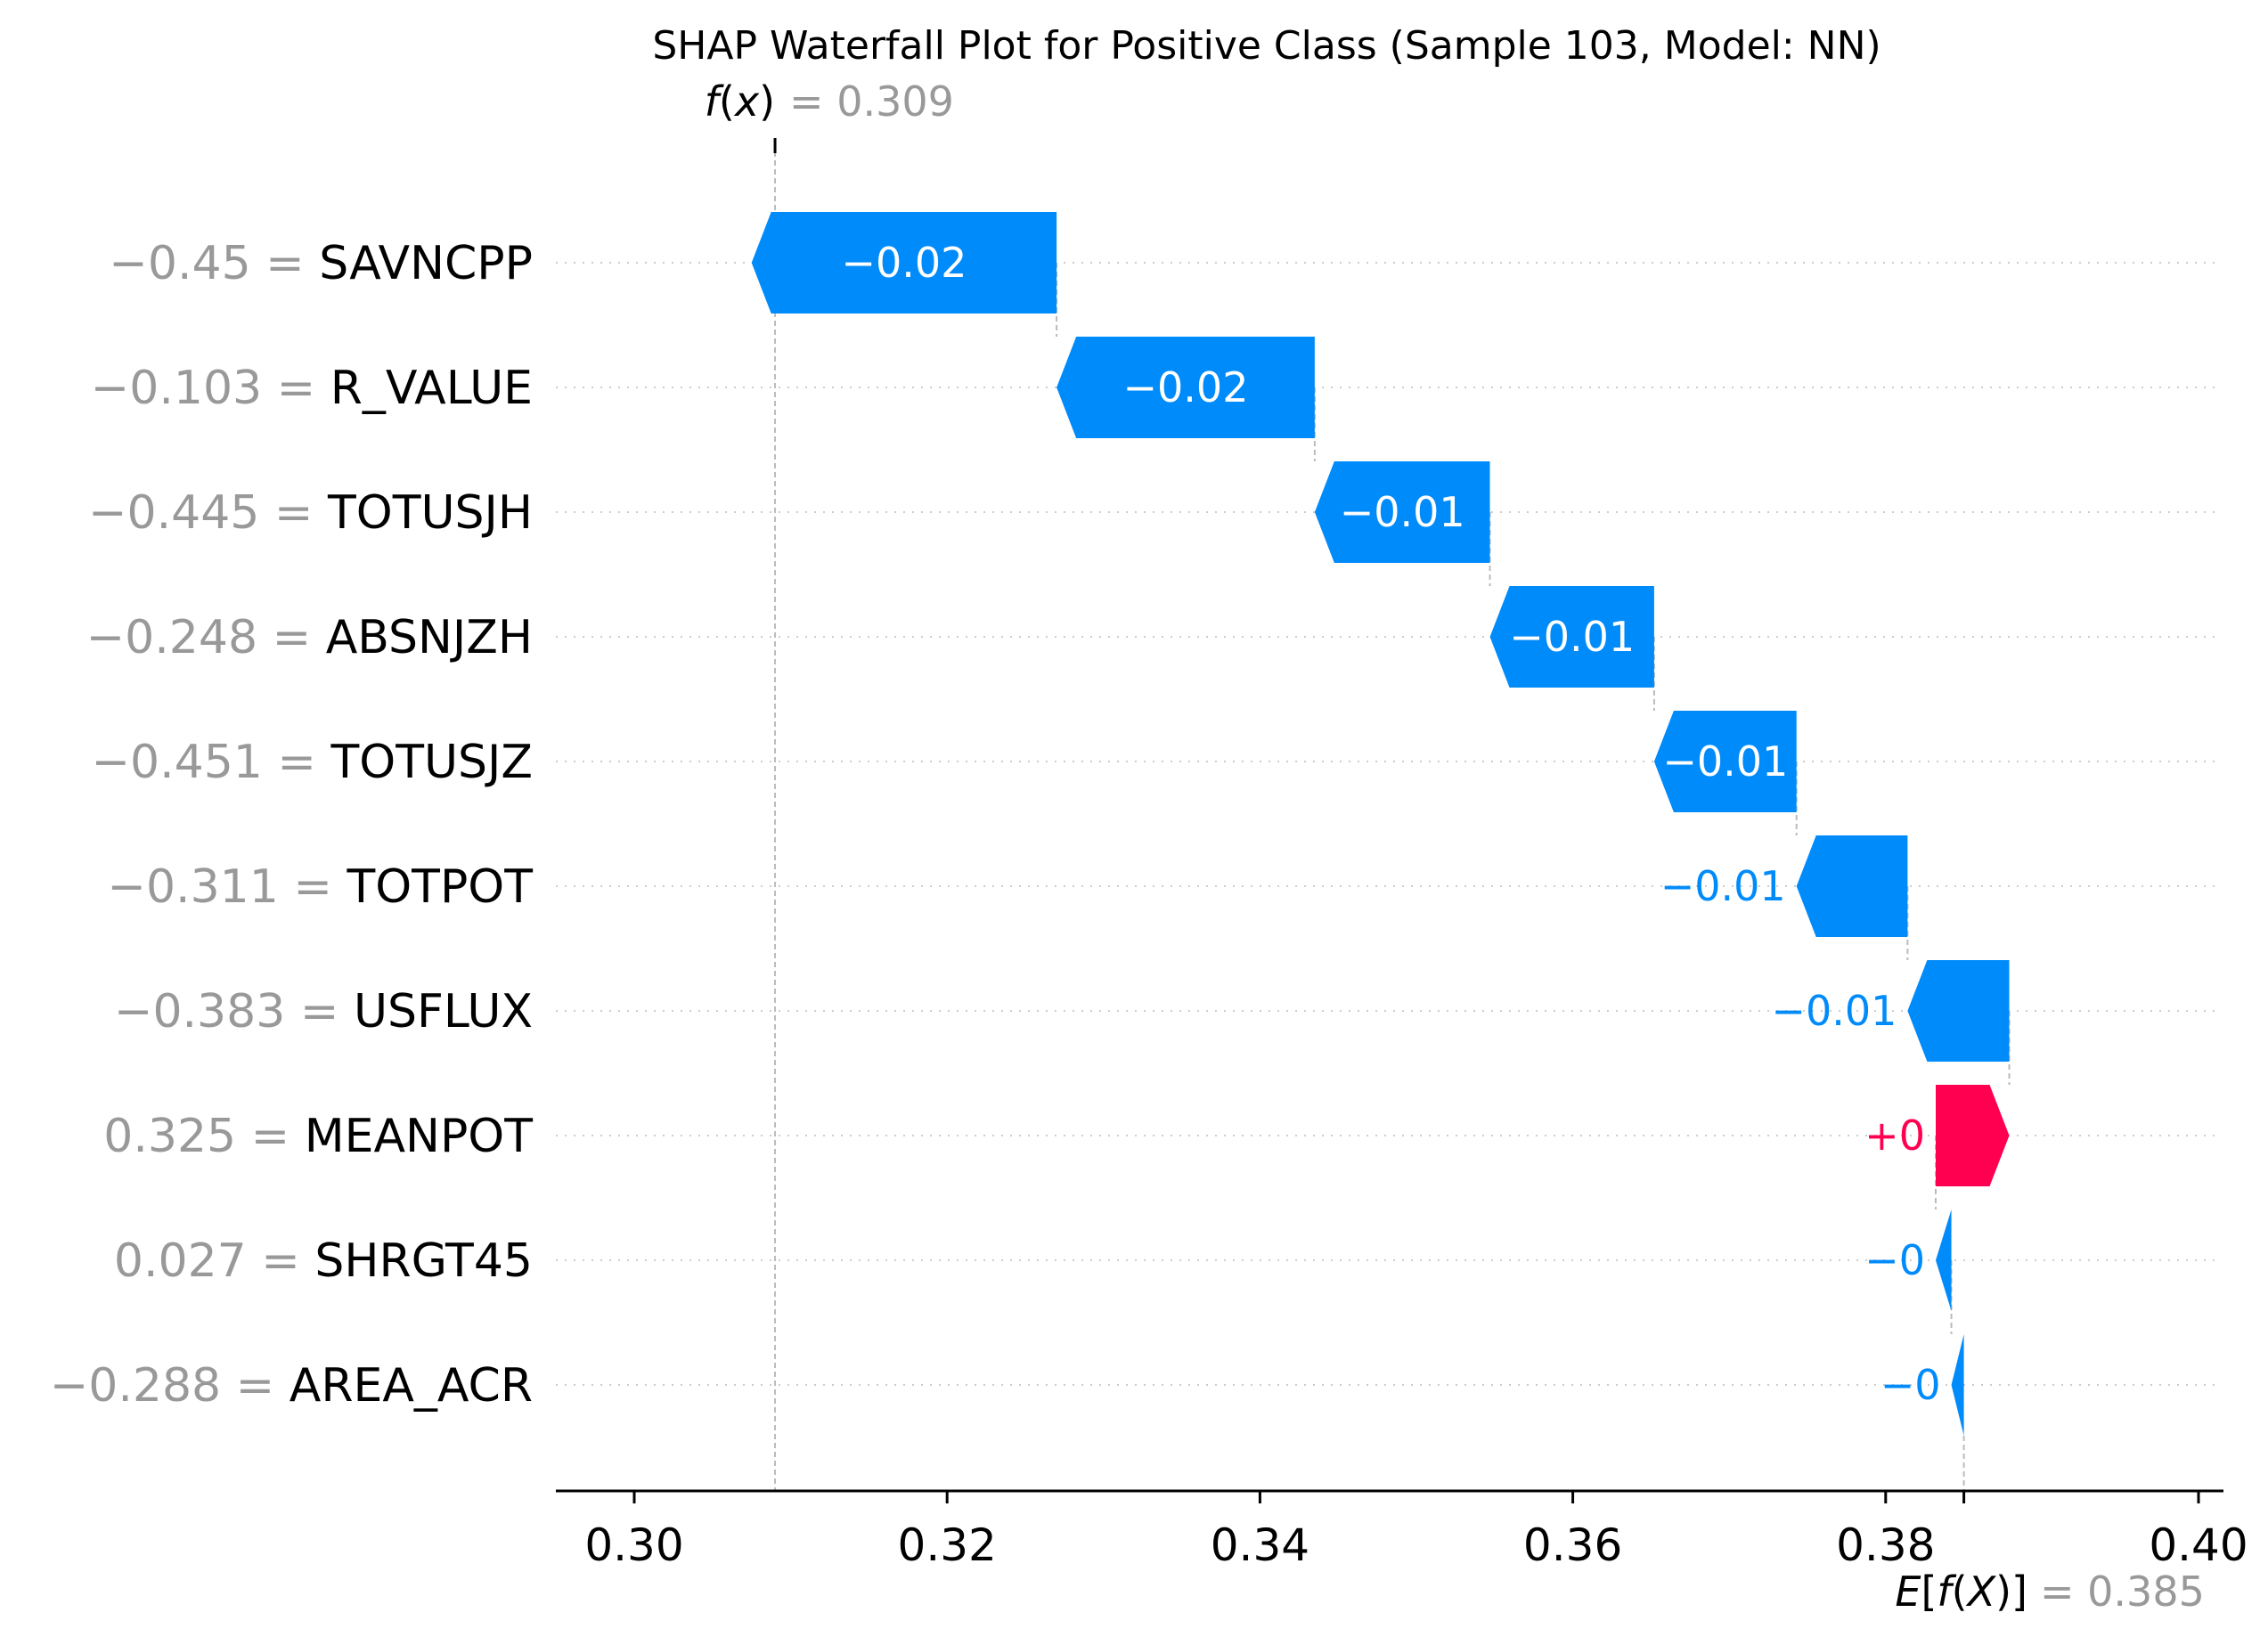 The height and width of the screenshot is (1637, 2268). What do you see at coordinates (1961, 1592) in the screenshot?
I see `expected-label: E[f(X)]` at bounding box center [1961, 1592].